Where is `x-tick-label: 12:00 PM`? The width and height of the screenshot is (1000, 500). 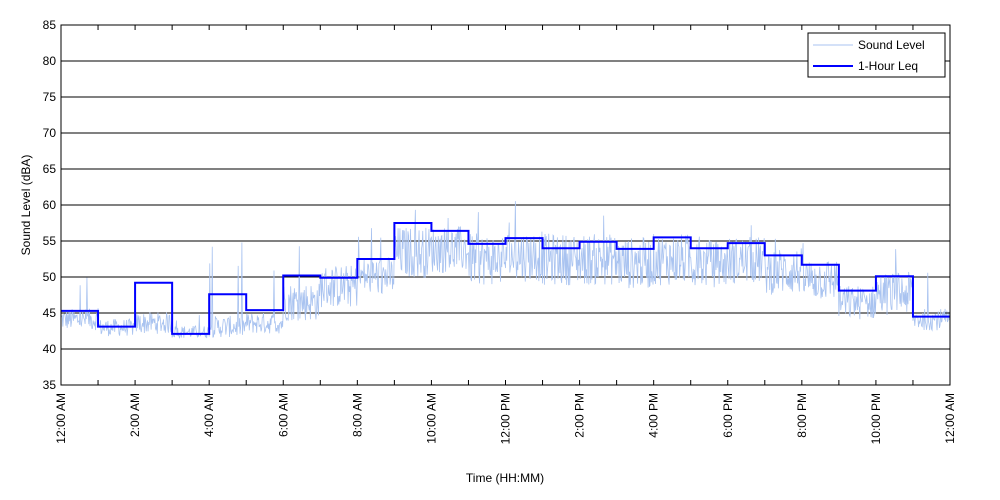 x-tick-label: 12:00 PM is located at coordinates (506, 418).